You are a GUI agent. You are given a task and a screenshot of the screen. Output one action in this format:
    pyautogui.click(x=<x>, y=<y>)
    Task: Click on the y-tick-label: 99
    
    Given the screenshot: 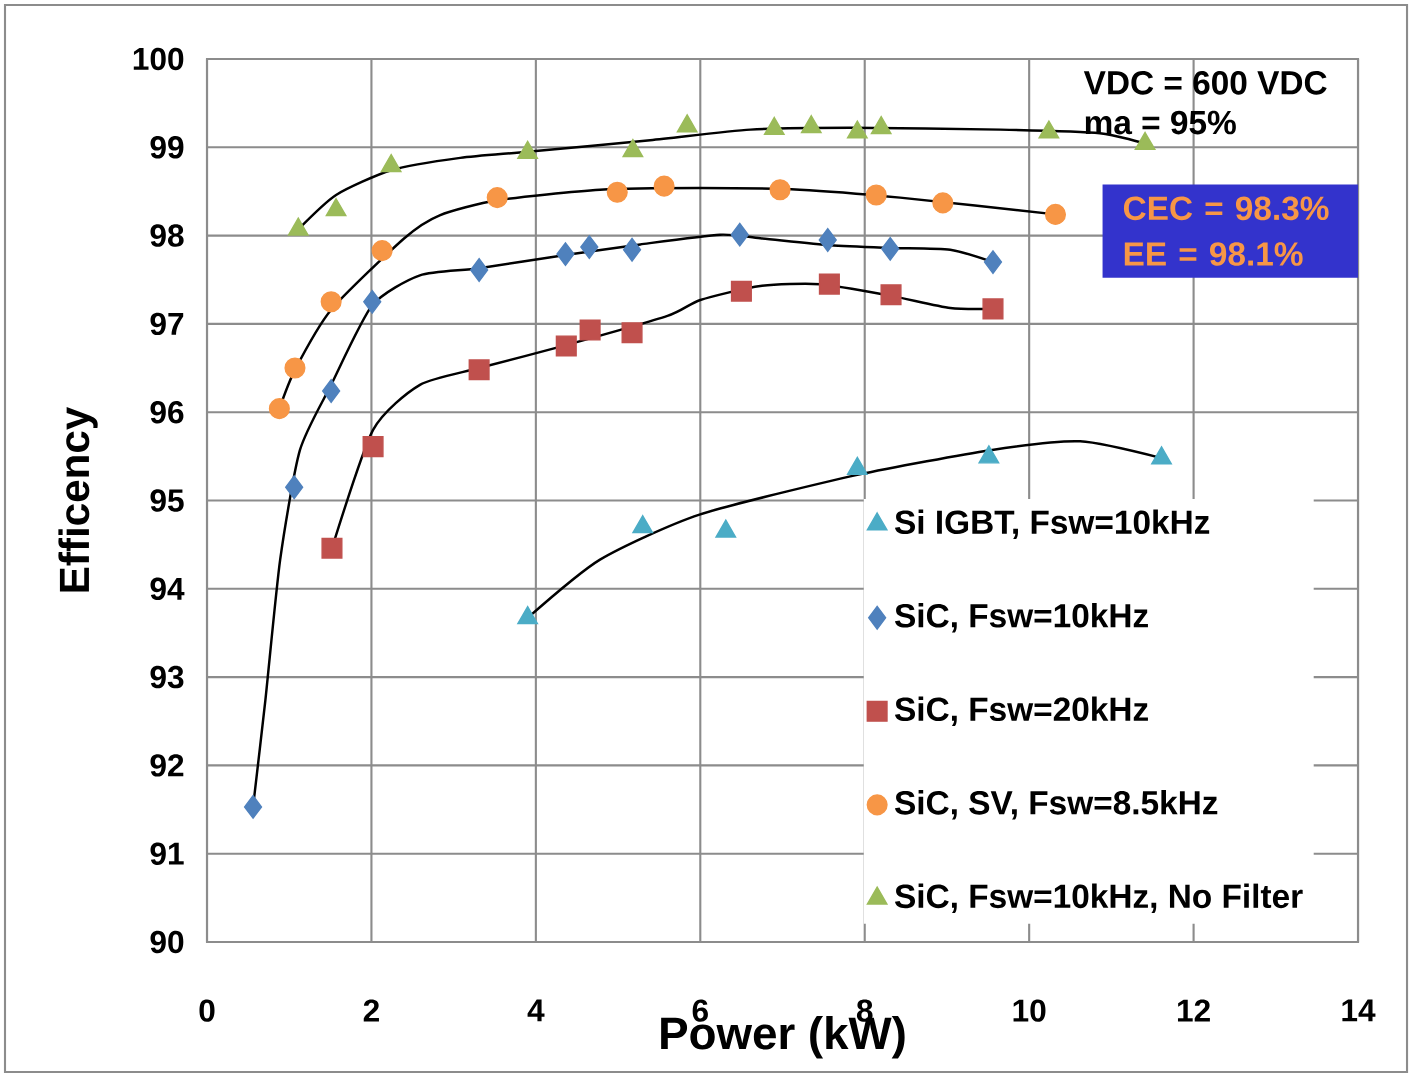 What is the action you would take?
    pyautogui.click(x=167, y=147)
    